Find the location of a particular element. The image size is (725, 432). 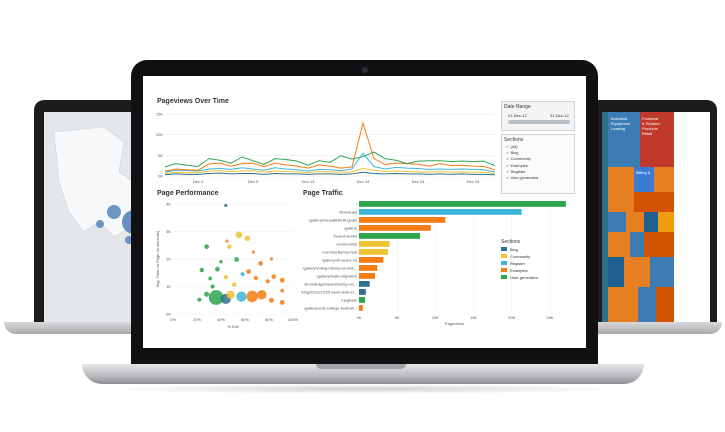

x-tick-label: 15K is located at coordinates (473, 317).